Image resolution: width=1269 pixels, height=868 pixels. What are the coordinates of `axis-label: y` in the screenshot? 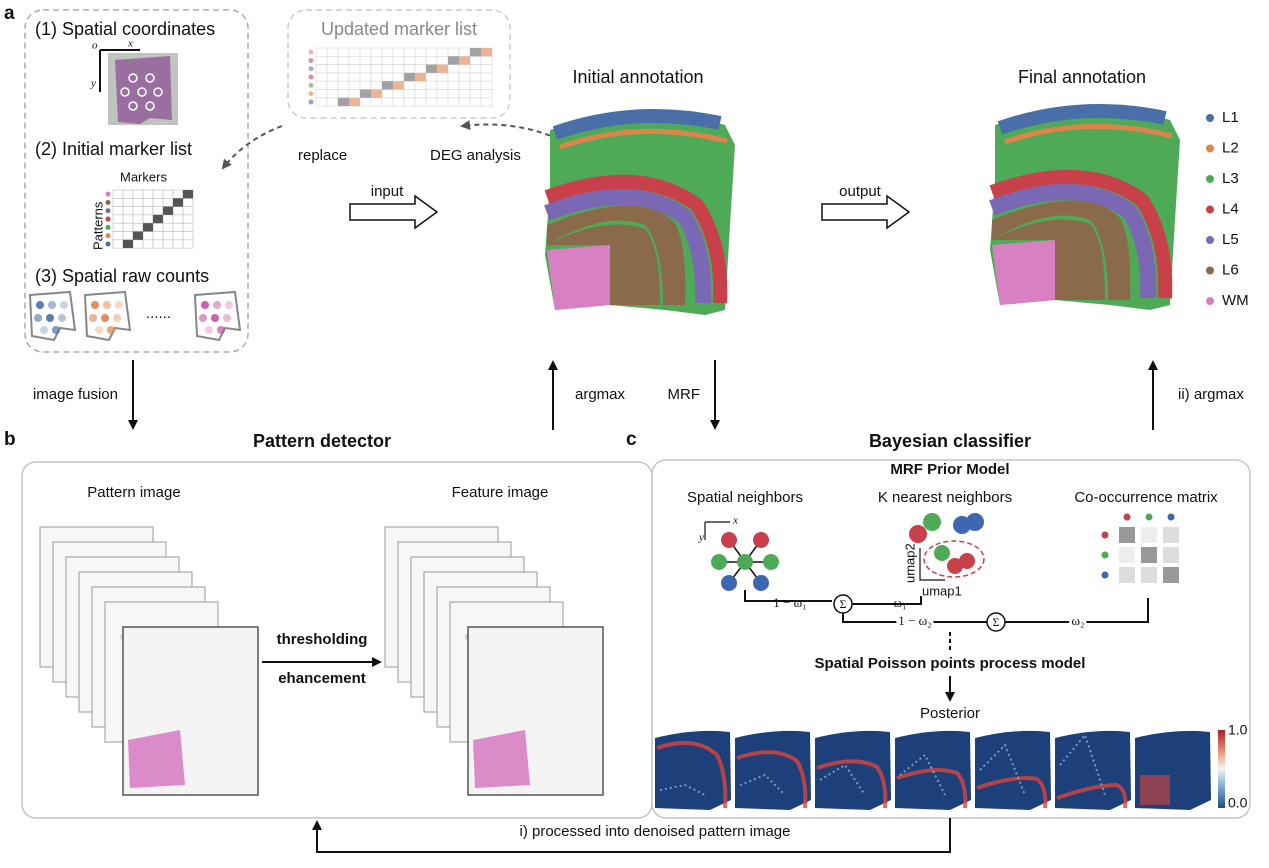 It's located at (701, 538).